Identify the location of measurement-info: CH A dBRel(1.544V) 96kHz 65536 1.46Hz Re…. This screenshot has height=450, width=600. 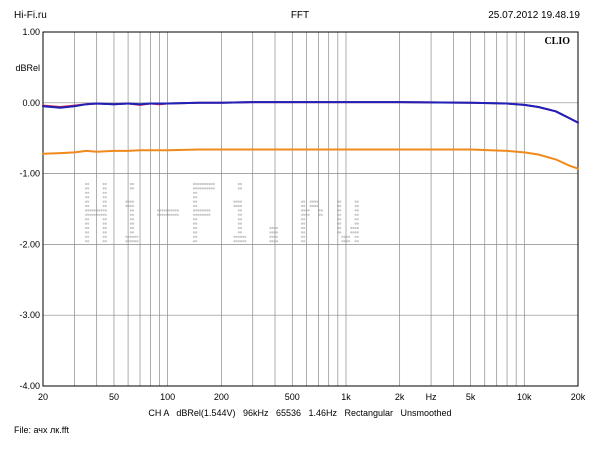
(300, 413).